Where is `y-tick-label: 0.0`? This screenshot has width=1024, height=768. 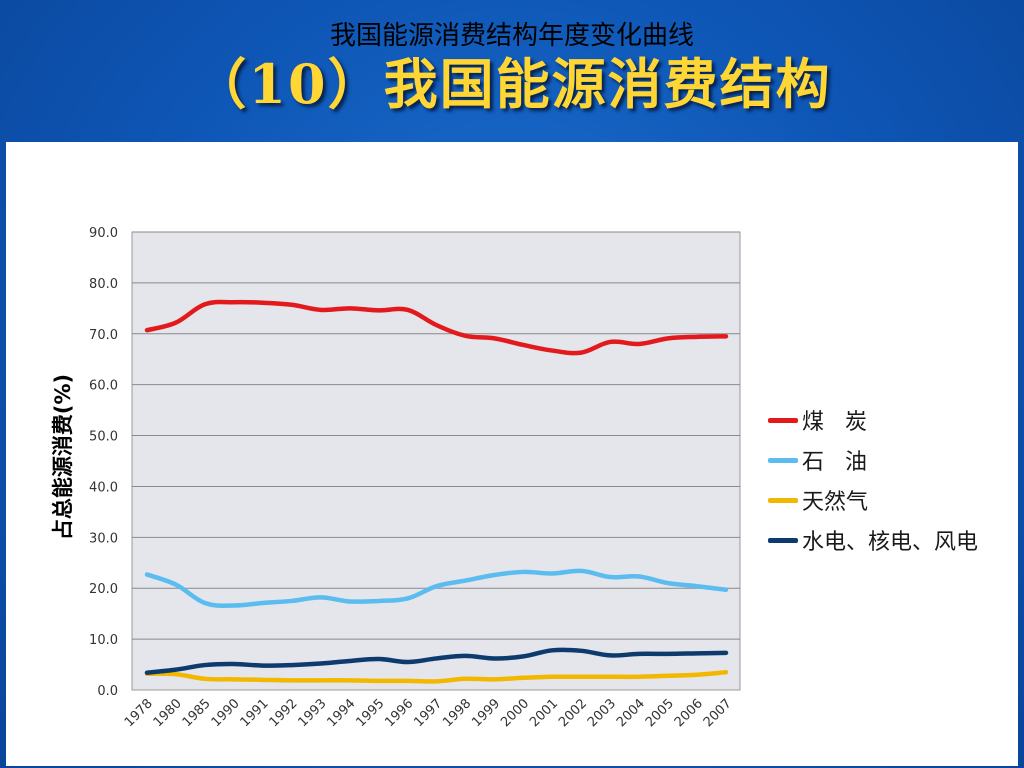
y-tick-label: 0.0 is located at coordinates (107, 691).